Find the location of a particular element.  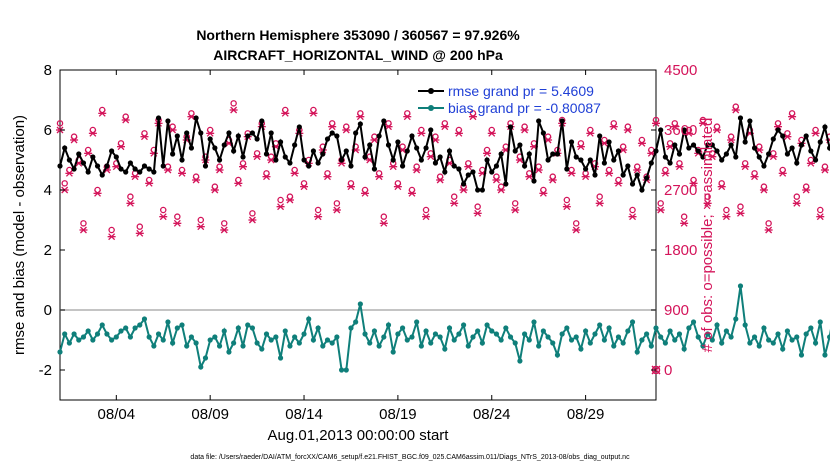

chart-title-line2: AIRCRAFT_HORIZONTAL_WIND @ 200 hPa is located at coordinates (358, 55).